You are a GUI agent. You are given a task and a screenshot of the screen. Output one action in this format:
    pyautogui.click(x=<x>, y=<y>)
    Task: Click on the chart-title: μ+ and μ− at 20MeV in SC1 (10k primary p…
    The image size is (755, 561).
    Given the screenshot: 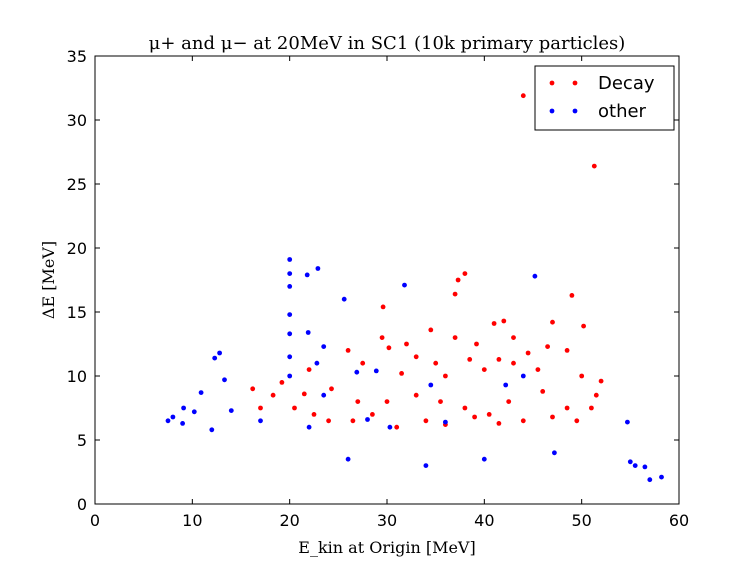 What is the action you would take?
    pyautogui.click(x=387, y=43)
    